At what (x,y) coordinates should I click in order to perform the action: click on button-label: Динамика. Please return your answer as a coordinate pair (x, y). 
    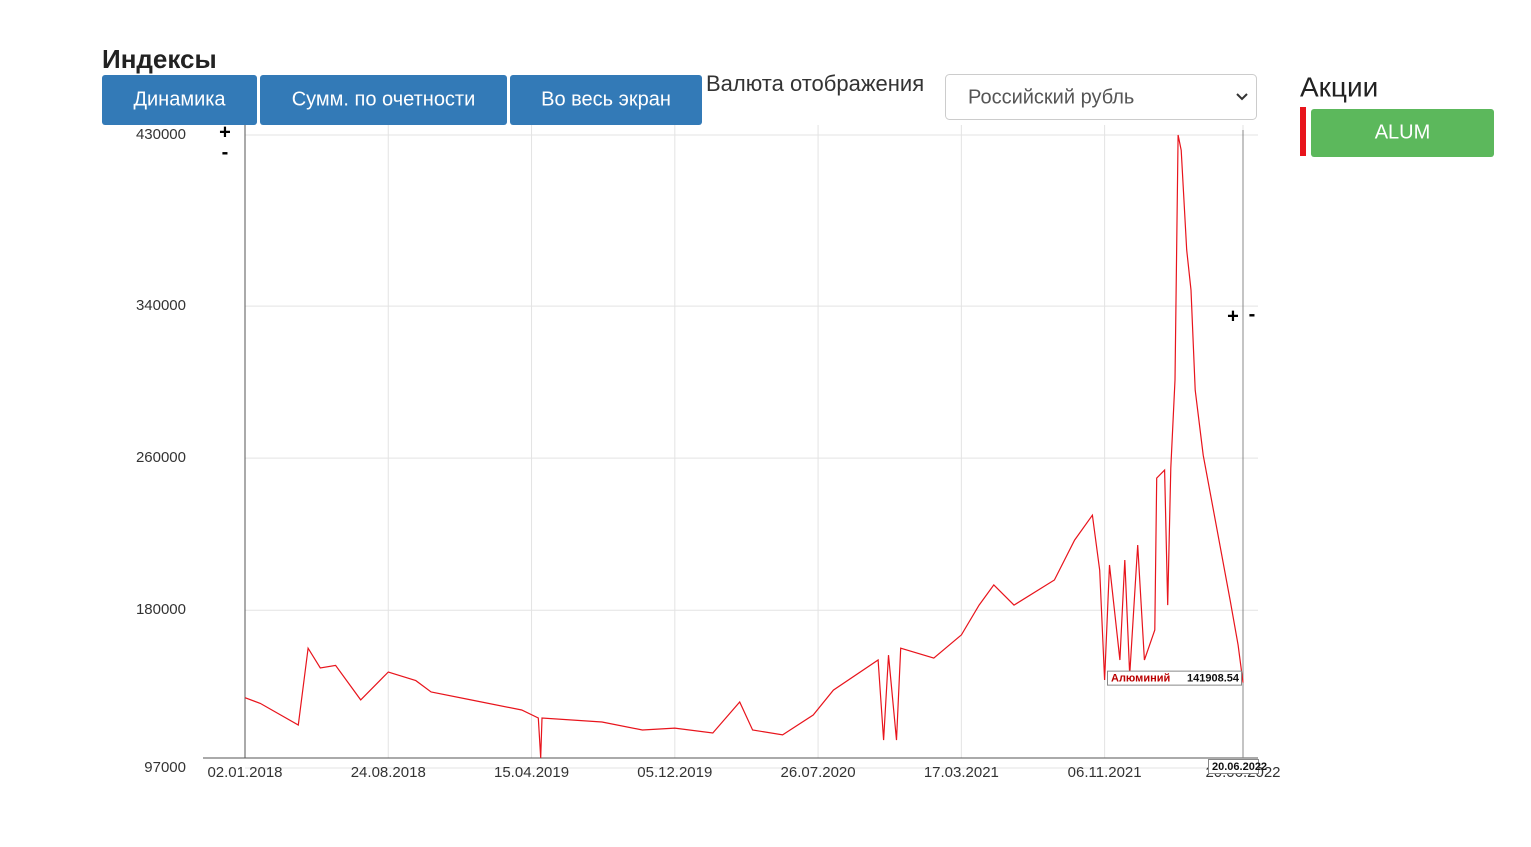
    Looking at the image, I should click on (179, 99).